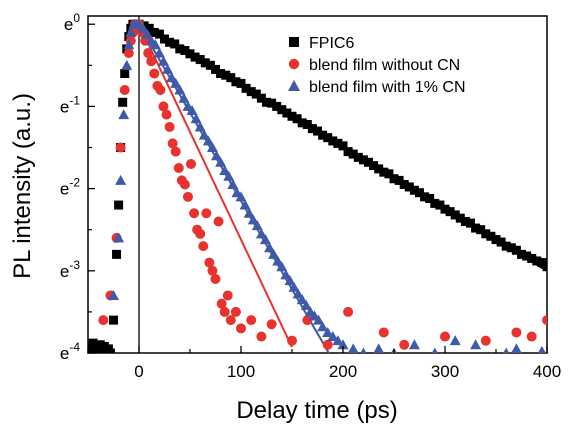  Describe the element at coordinates (241, 371) in the screenshot. I see `x-tick-label: 100` at that location.